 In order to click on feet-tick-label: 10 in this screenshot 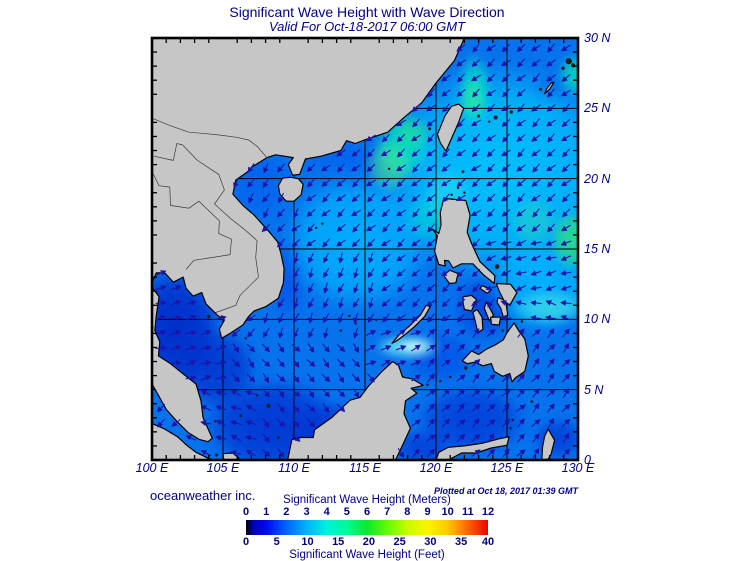, I will do `click(307, 542)`.